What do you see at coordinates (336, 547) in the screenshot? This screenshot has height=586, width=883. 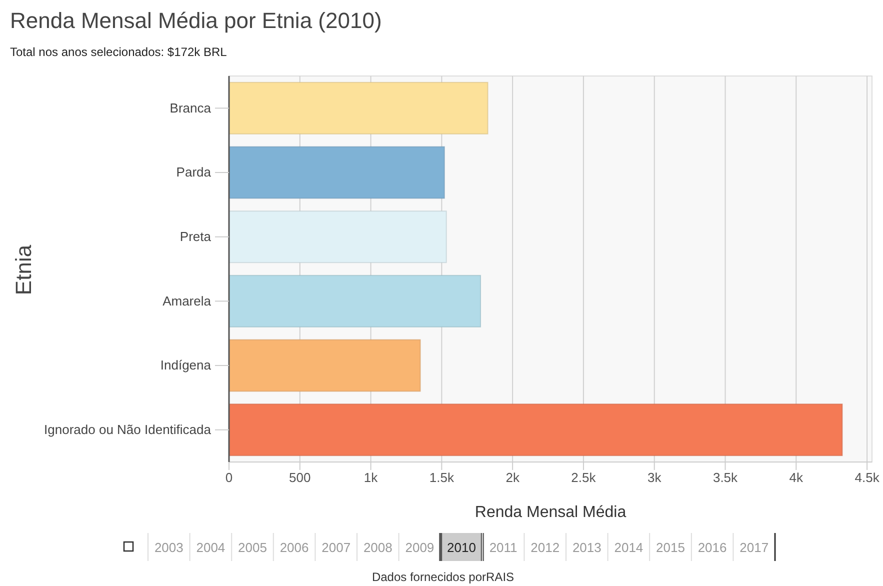 I see `text: 2007` at bounding box center [336, 547].